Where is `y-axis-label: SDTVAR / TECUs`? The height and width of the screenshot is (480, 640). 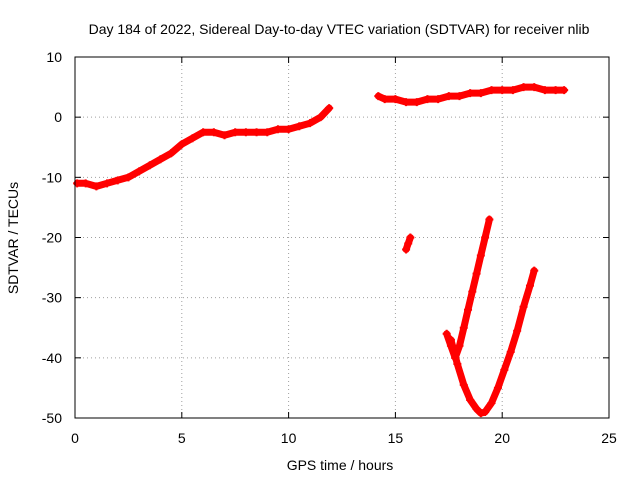 y-axis-label: SDTVAR / TECUs is located at coordinates (13, 238).